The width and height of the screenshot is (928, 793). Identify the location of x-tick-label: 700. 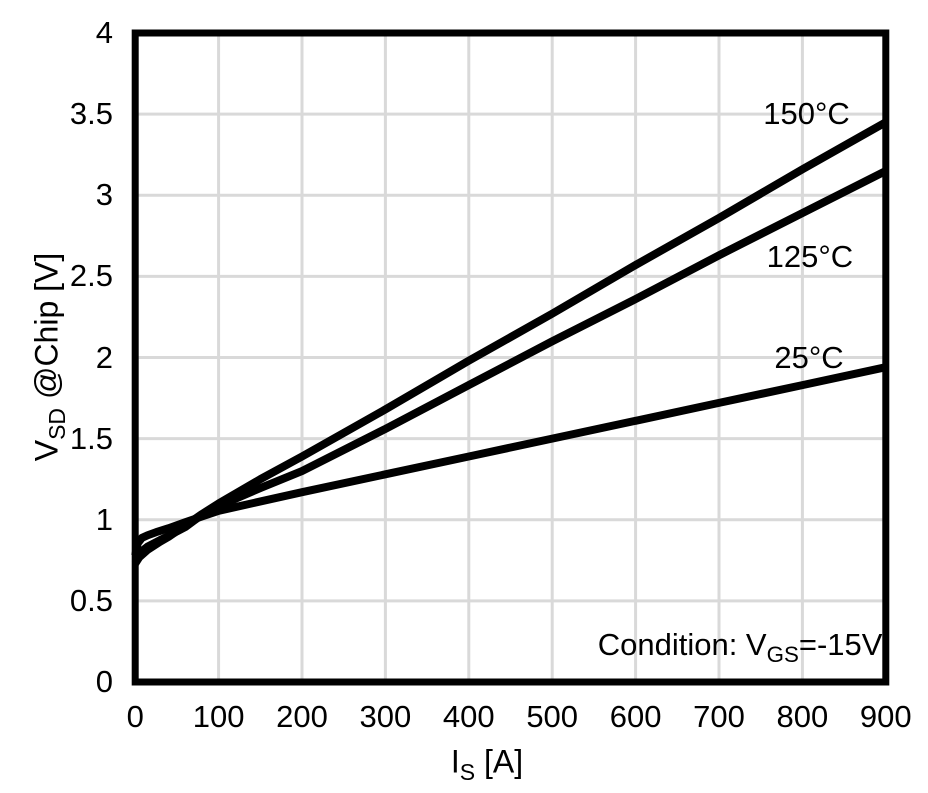
(719, 716).